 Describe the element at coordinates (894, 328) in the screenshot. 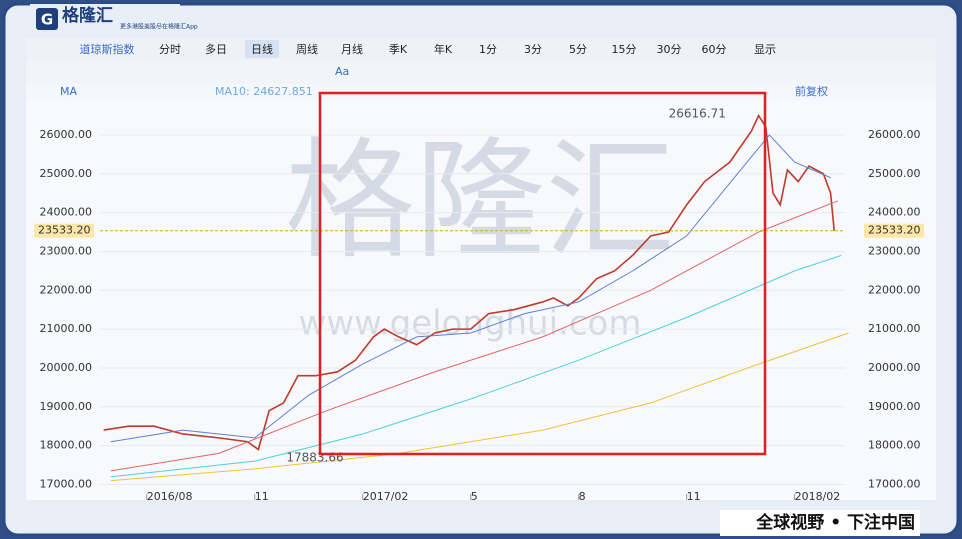

I see `y2-tick-label: 21000.00` at that location.